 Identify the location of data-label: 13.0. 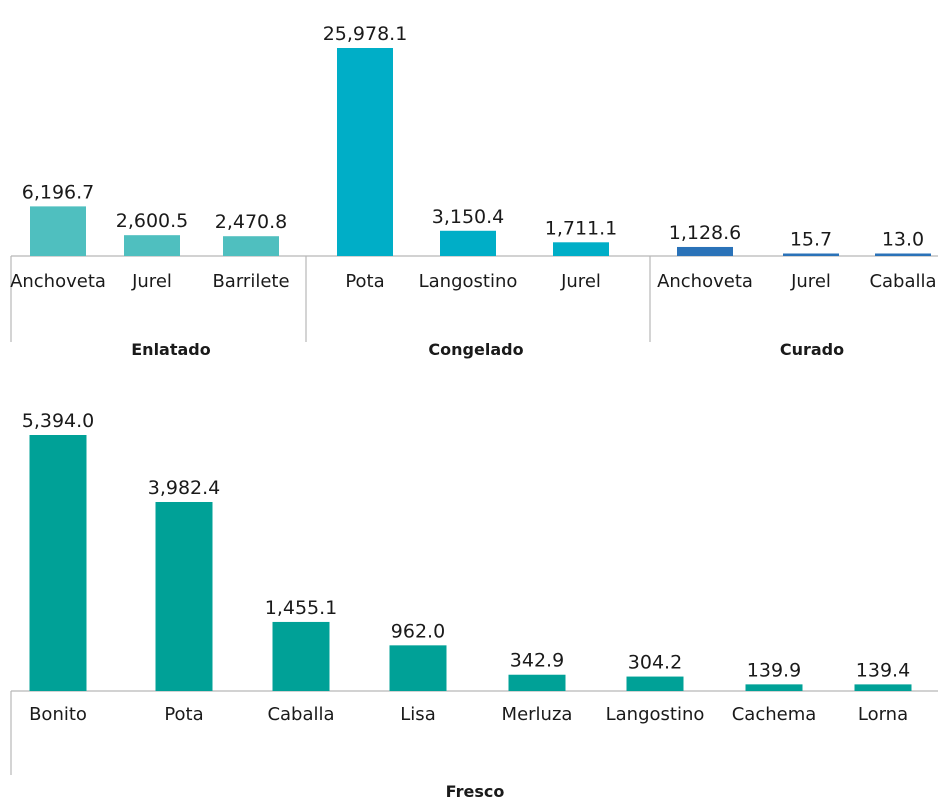
(903, 240).